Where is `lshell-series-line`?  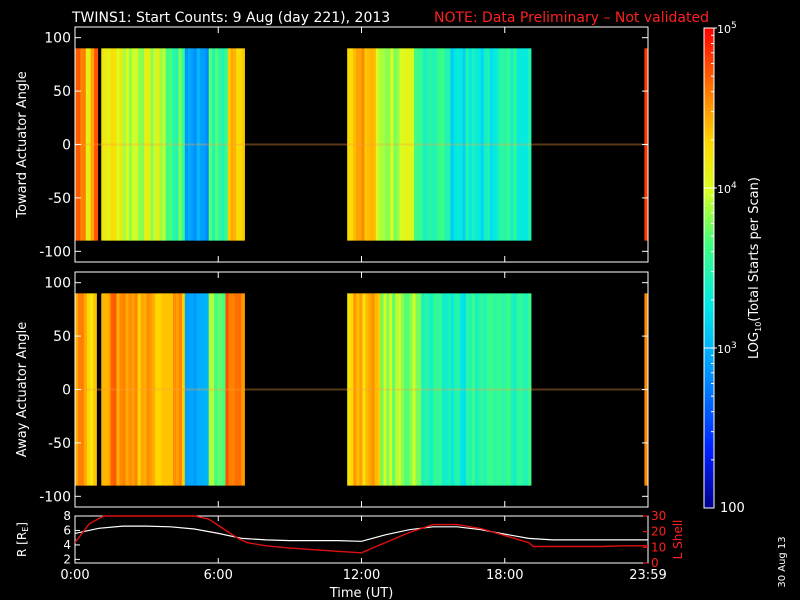
lshell-series-line is located at coordinates (361, 534).